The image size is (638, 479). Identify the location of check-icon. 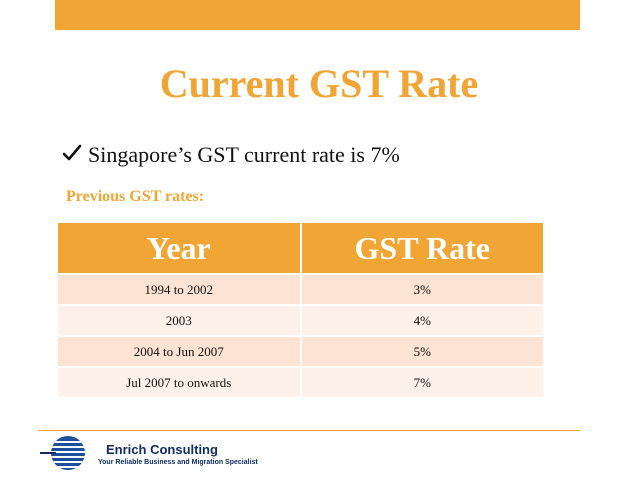
(75, 155).